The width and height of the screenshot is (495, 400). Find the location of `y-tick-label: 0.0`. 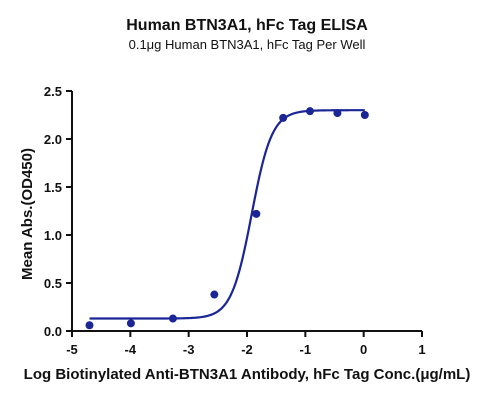

y-tick-label: 0.0 is located at coordinates (53, 331).